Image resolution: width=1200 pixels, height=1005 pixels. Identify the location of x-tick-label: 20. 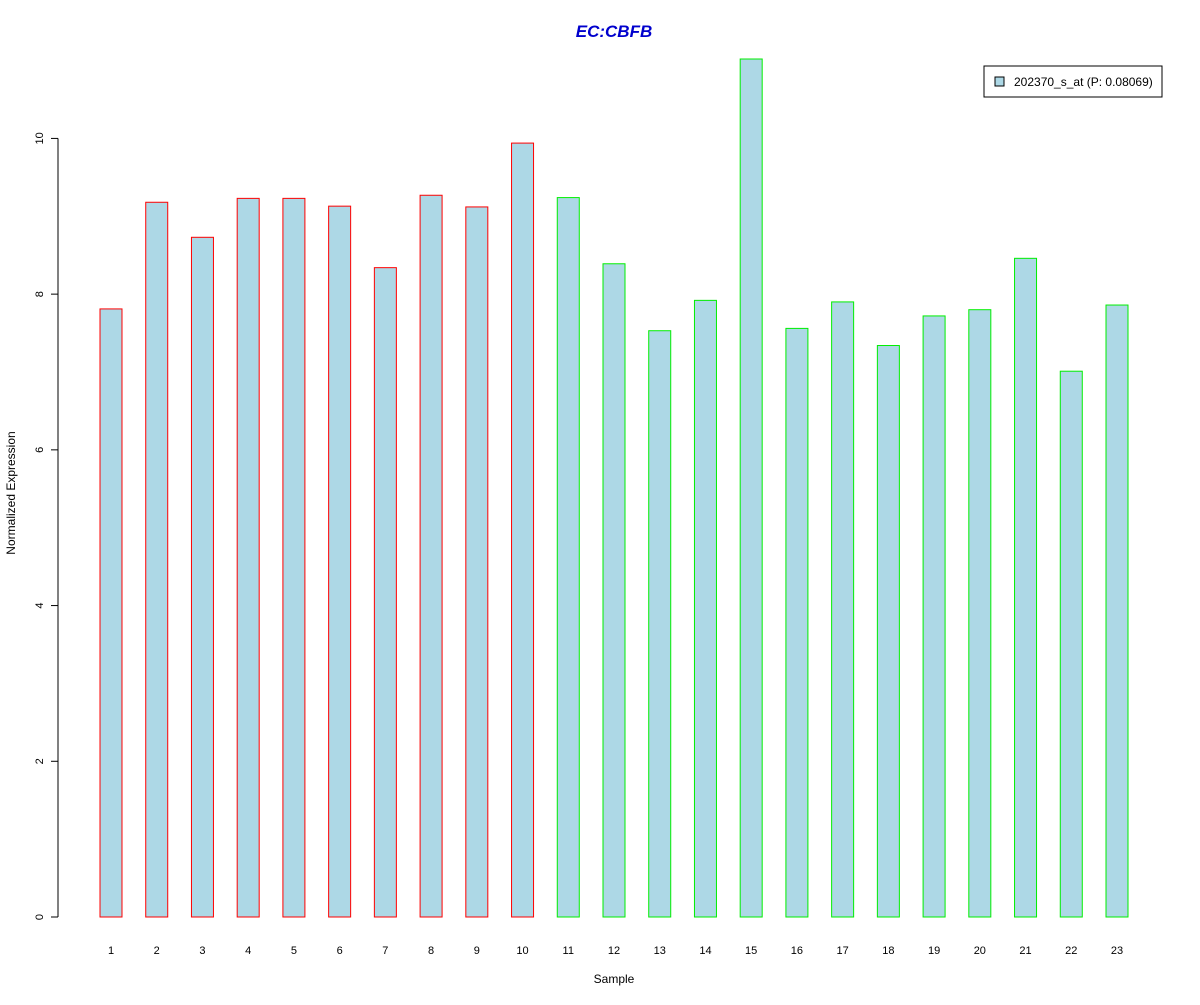
(980, 951).